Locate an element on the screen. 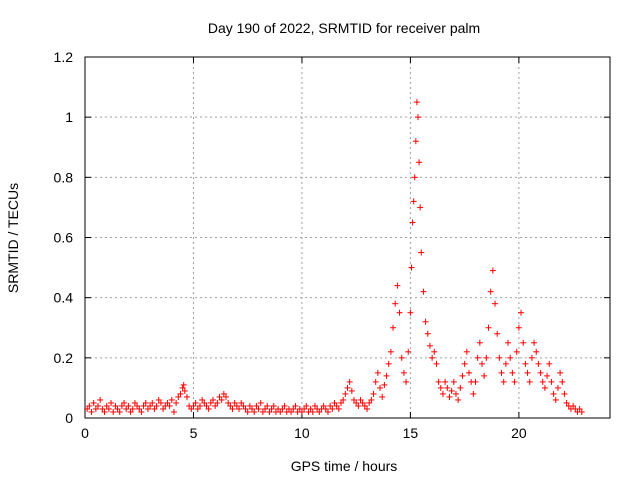 The image size is (640, 480). y-tick-label: 0.4 is located at coordinates (64, 298).